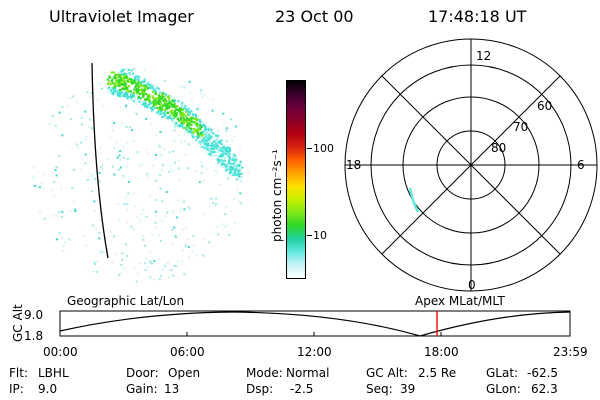 The image size is (600, 400). What do you see at coordinates (125, 301) in the screenshot?
I see `geographic-latlon-title: Geographic Lat/Lon` at bounding box center [125, 301].